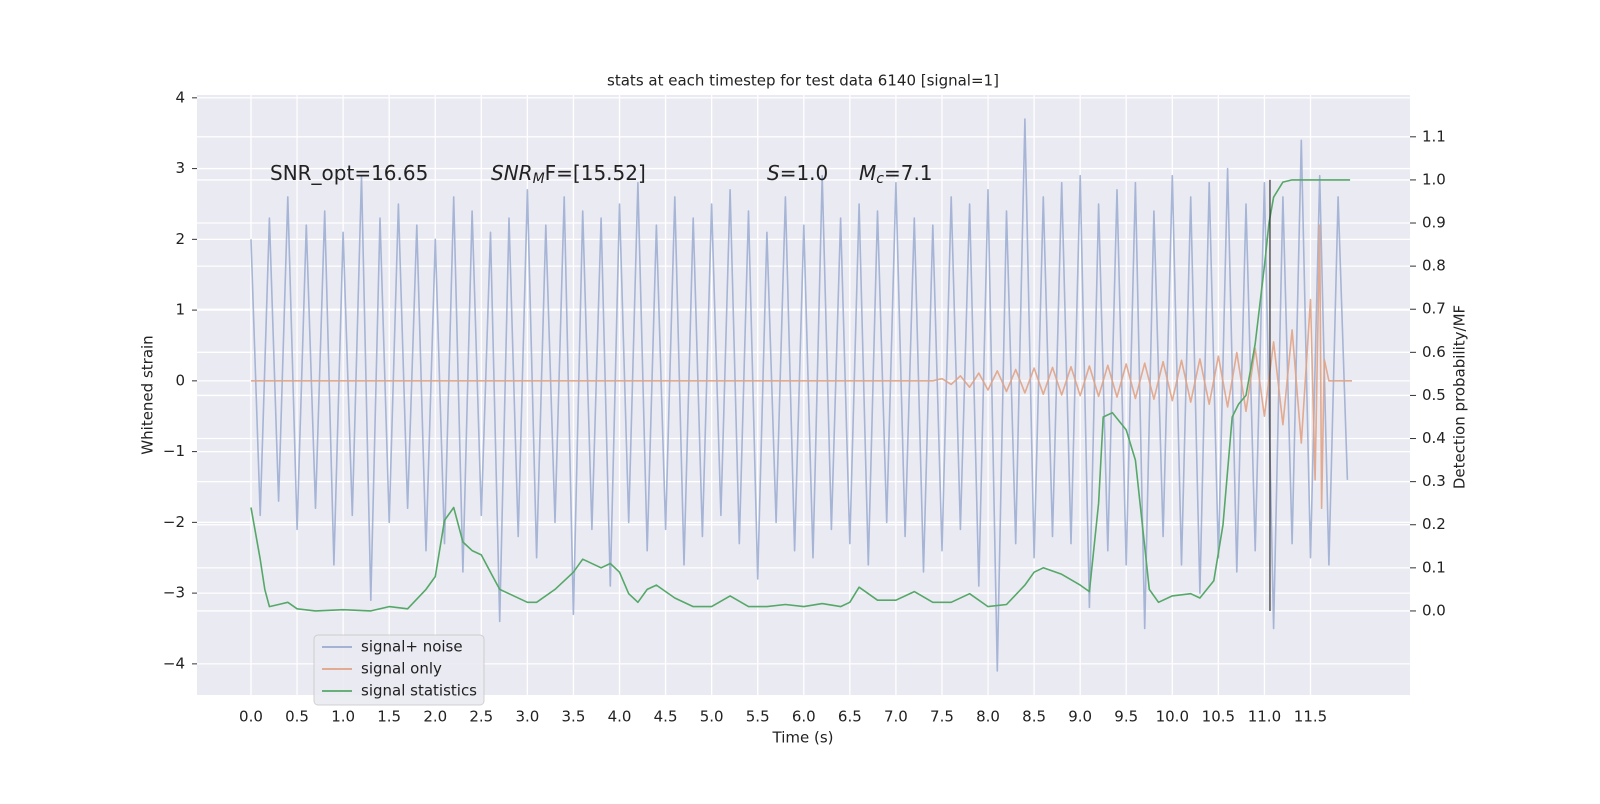 The image size is (1600, 804). What do you see at coordinates (1434, 524) in the screenshot?
I see `y2-tick-label: 0.2` at bounding box center [1434, 524].